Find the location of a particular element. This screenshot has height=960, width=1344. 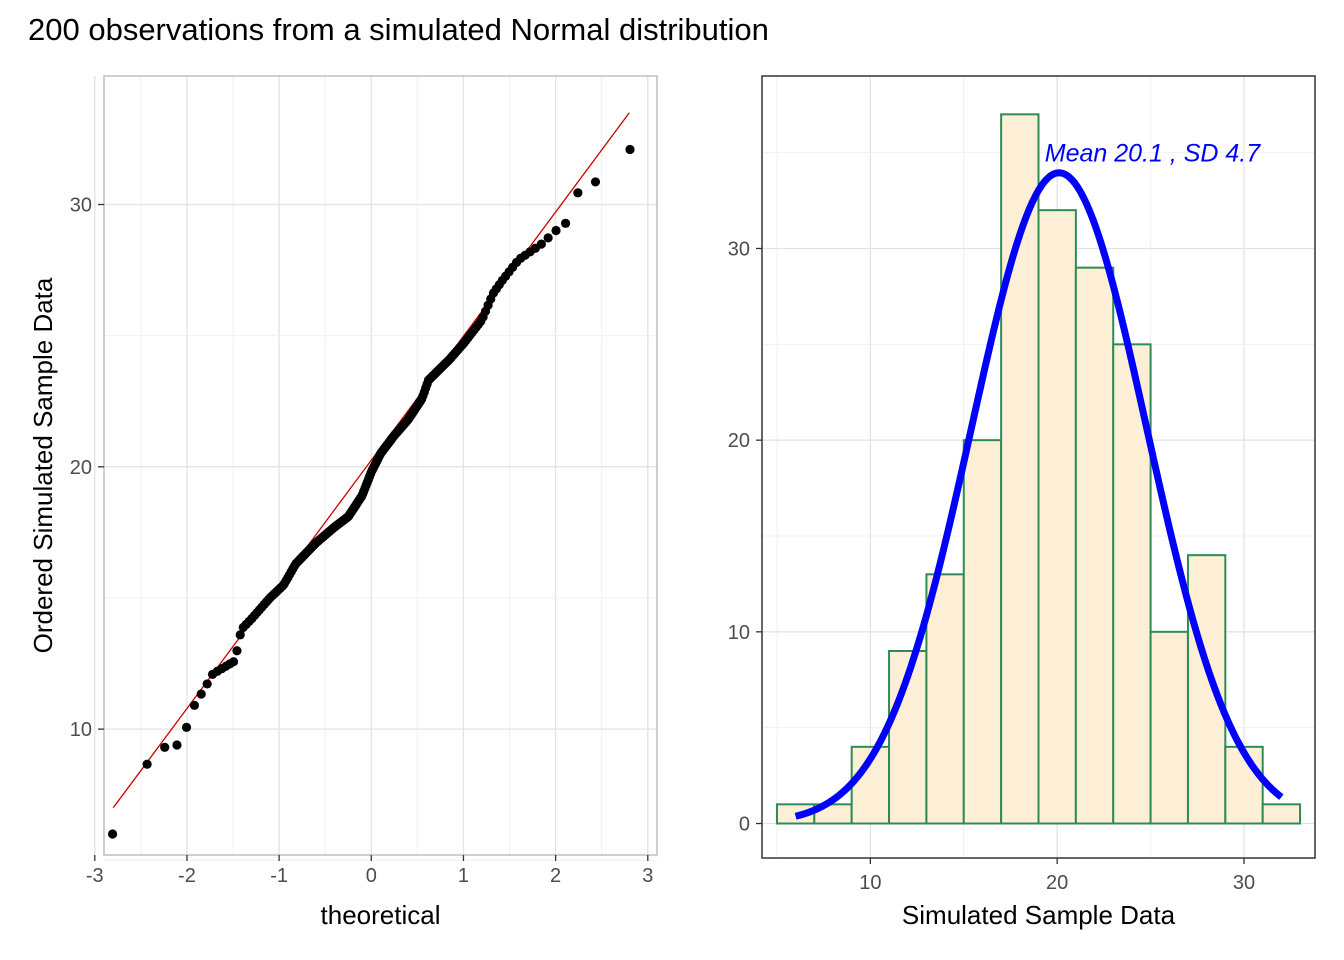

qq-y-axis: 10 20 30 is located at coordinates (87, 468).